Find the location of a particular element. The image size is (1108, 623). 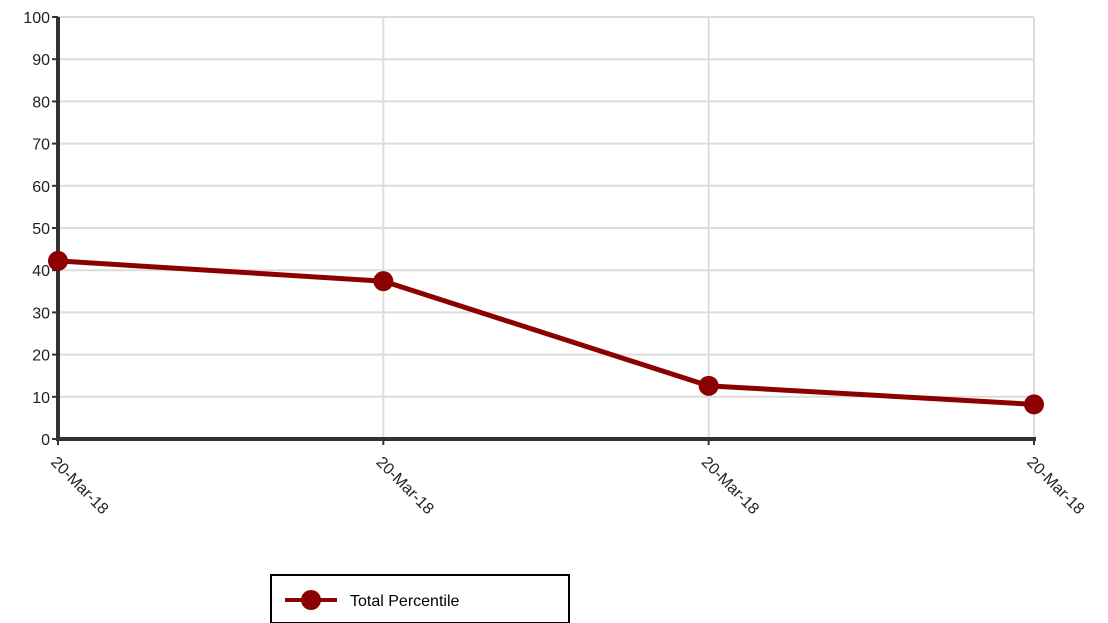

y-tick-label: 30 is located at coordinates (41, 313).